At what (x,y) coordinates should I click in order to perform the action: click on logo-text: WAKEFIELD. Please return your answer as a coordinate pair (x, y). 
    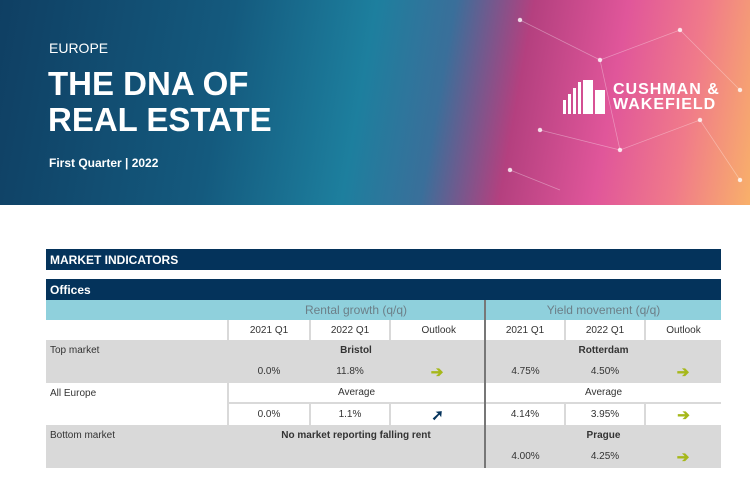
    Looking at the image, I should click on (665, 104).